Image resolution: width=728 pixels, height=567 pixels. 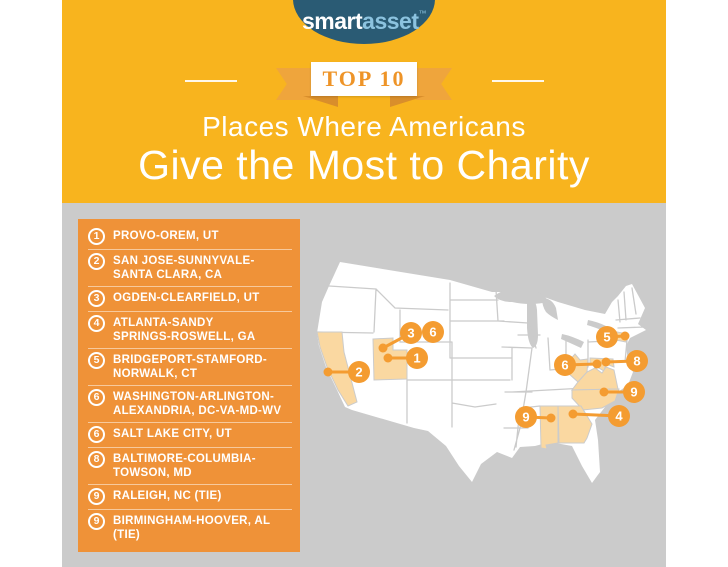 I want to click on map-marker-8-baltimore: 8, so click(x=624, y=361).